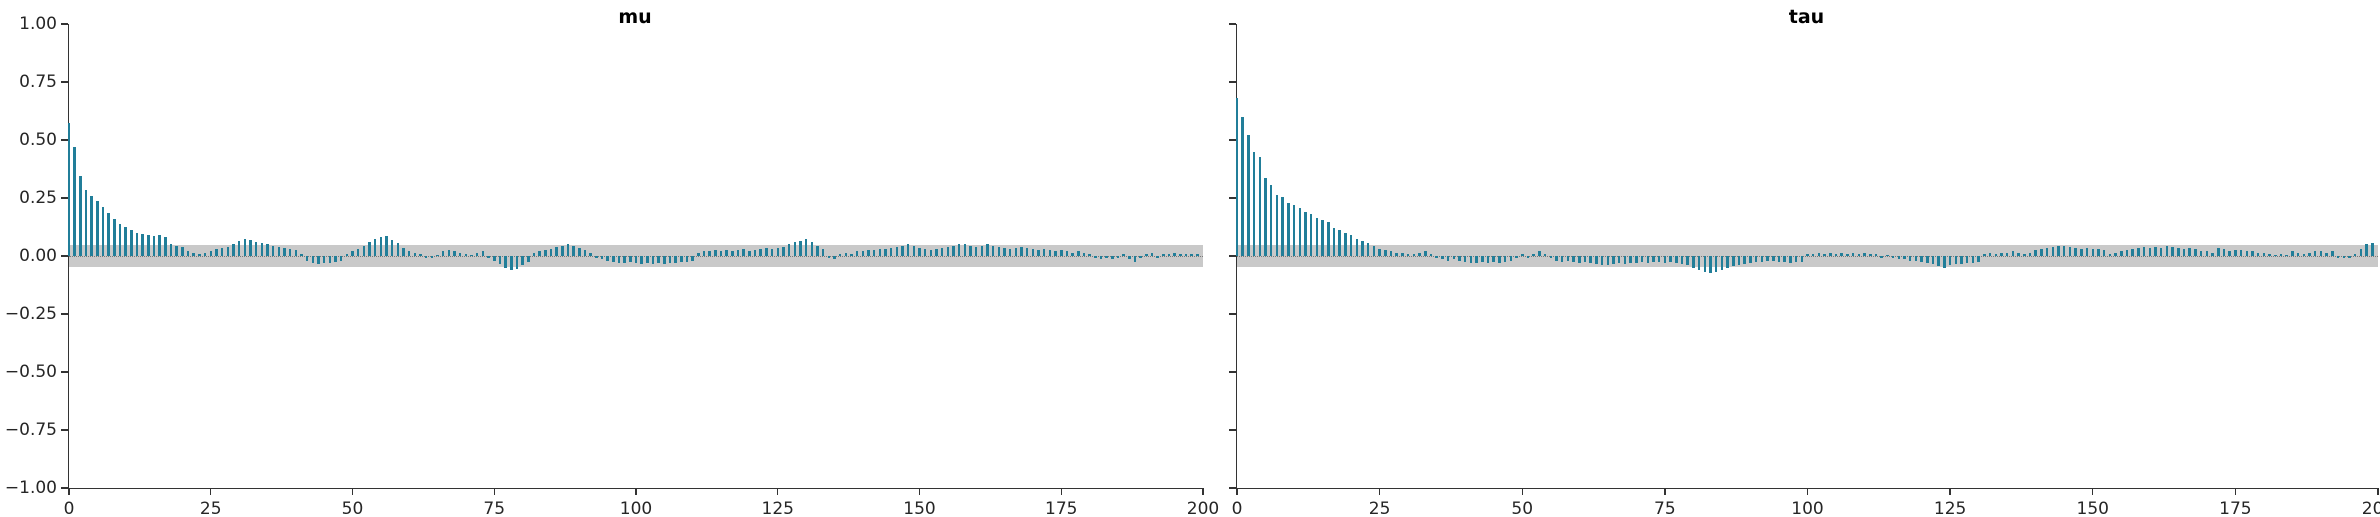  Describe the element at coordinates (30, 430) in the screenshot. I see `y-tick-label: −0.75` at that location.